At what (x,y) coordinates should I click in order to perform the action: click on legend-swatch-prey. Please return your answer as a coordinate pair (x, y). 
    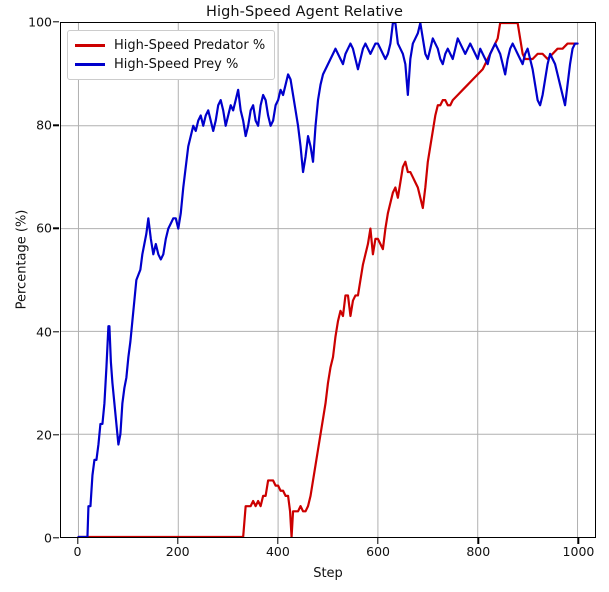
    Looking at the image, I should click on (90, 64).